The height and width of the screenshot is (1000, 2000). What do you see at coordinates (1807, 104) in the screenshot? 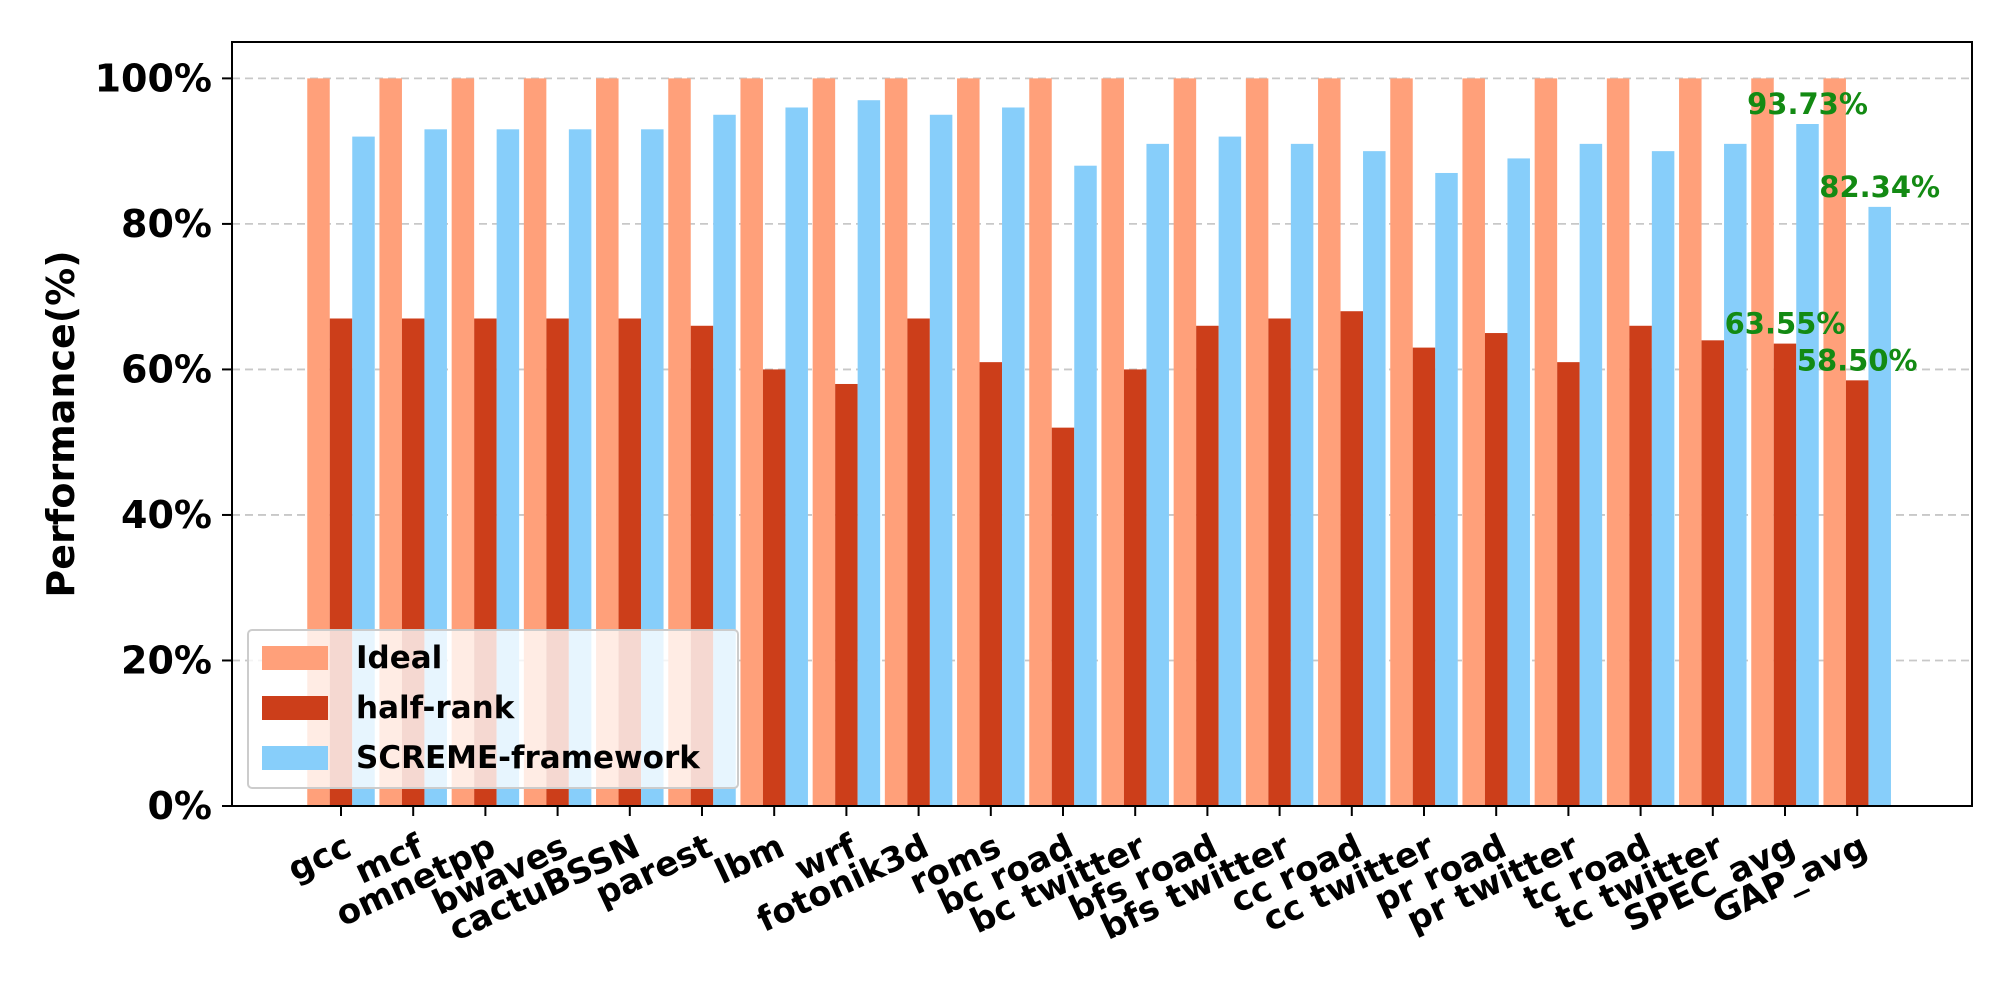
I see `annotation-label: 93.73%` at bounding box center [1807, 104].